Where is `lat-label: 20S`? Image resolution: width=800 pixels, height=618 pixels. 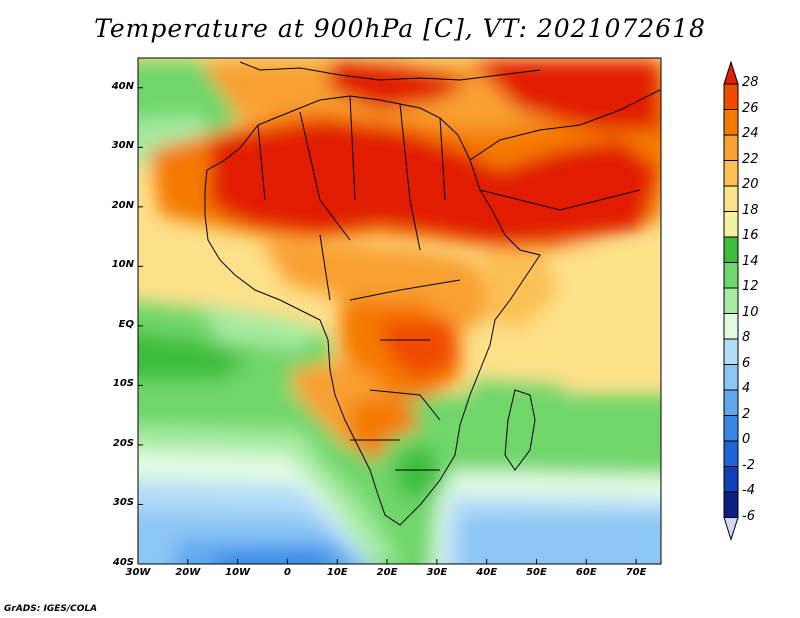 lat-label: 20S is located at coordinates (123, 443).